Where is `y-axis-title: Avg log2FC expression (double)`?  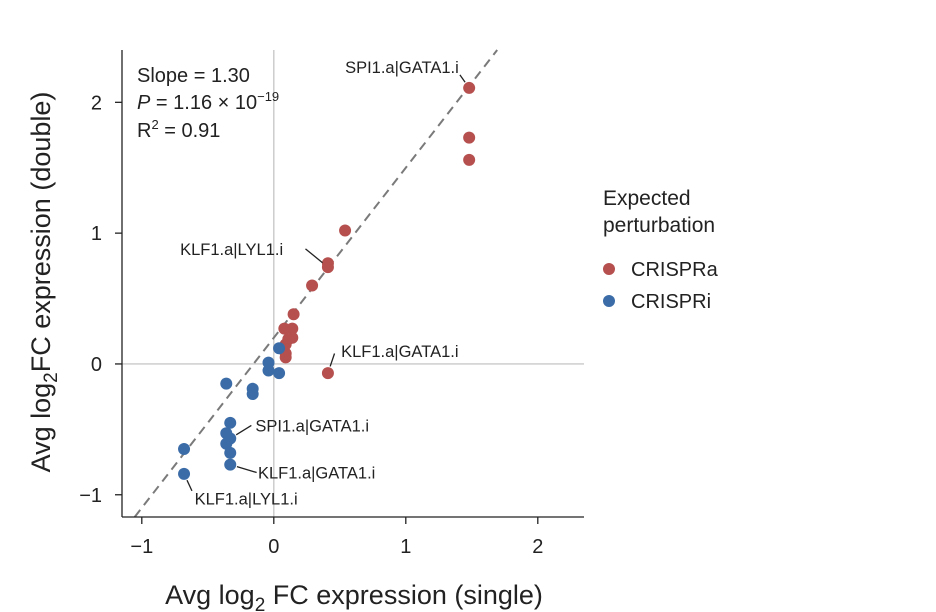
y-axis-title: Avg log2FC expression (double) is located at coordinates (44, 282).